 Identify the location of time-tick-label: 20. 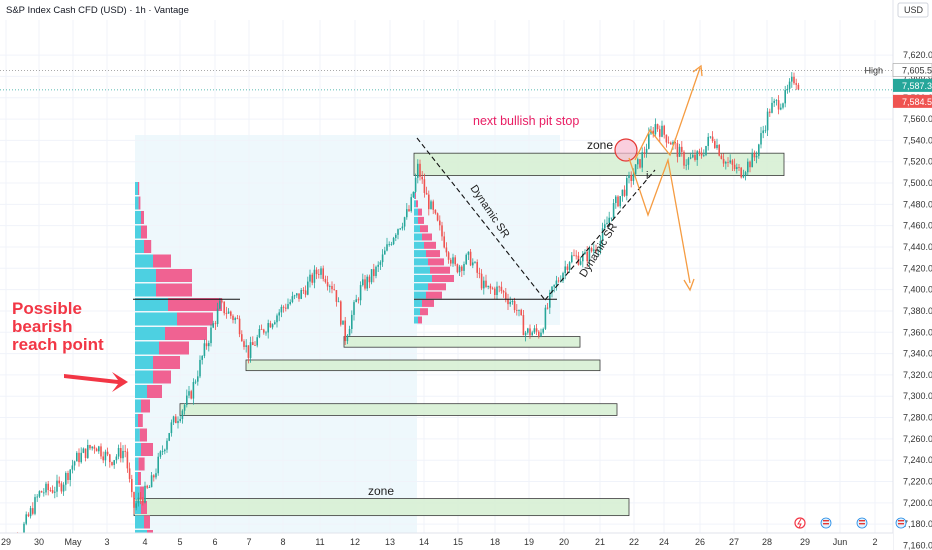
(564, 542).